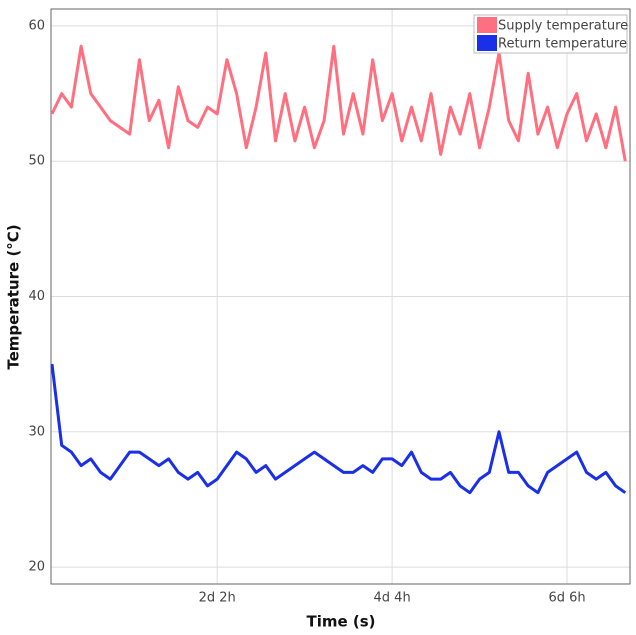  Describe the element at coordinates (36, 161) in the screenshot. I see `y-tick-label: 50` at that location.